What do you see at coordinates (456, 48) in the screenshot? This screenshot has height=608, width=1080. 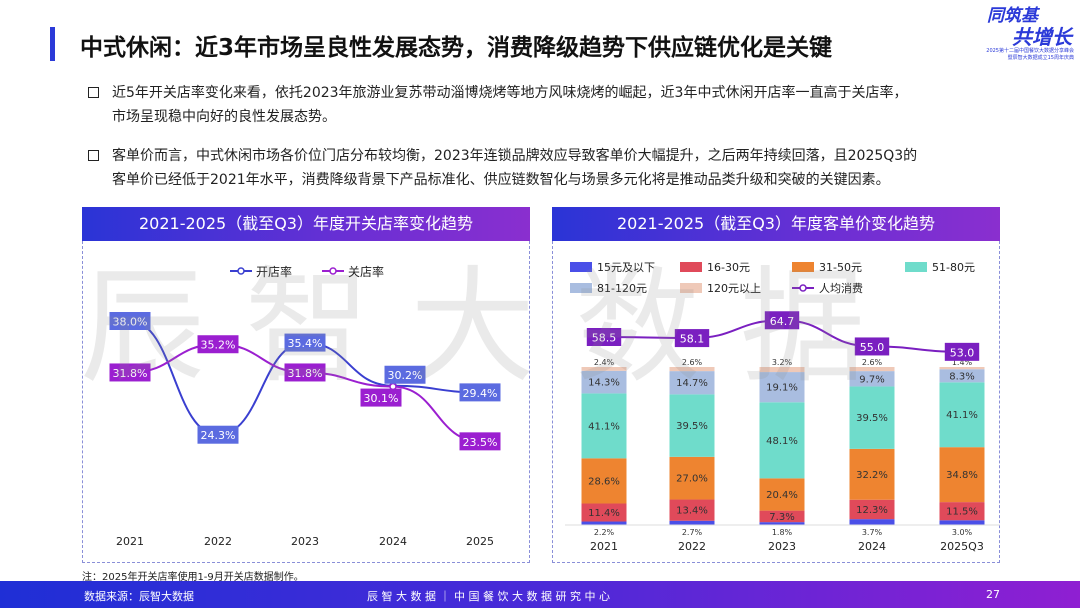 I see `page-title: 中式休闲：近3年市场呈良性发展态势，消费降级趋势下供应链优化是关键` at bounding box center [456, 48].